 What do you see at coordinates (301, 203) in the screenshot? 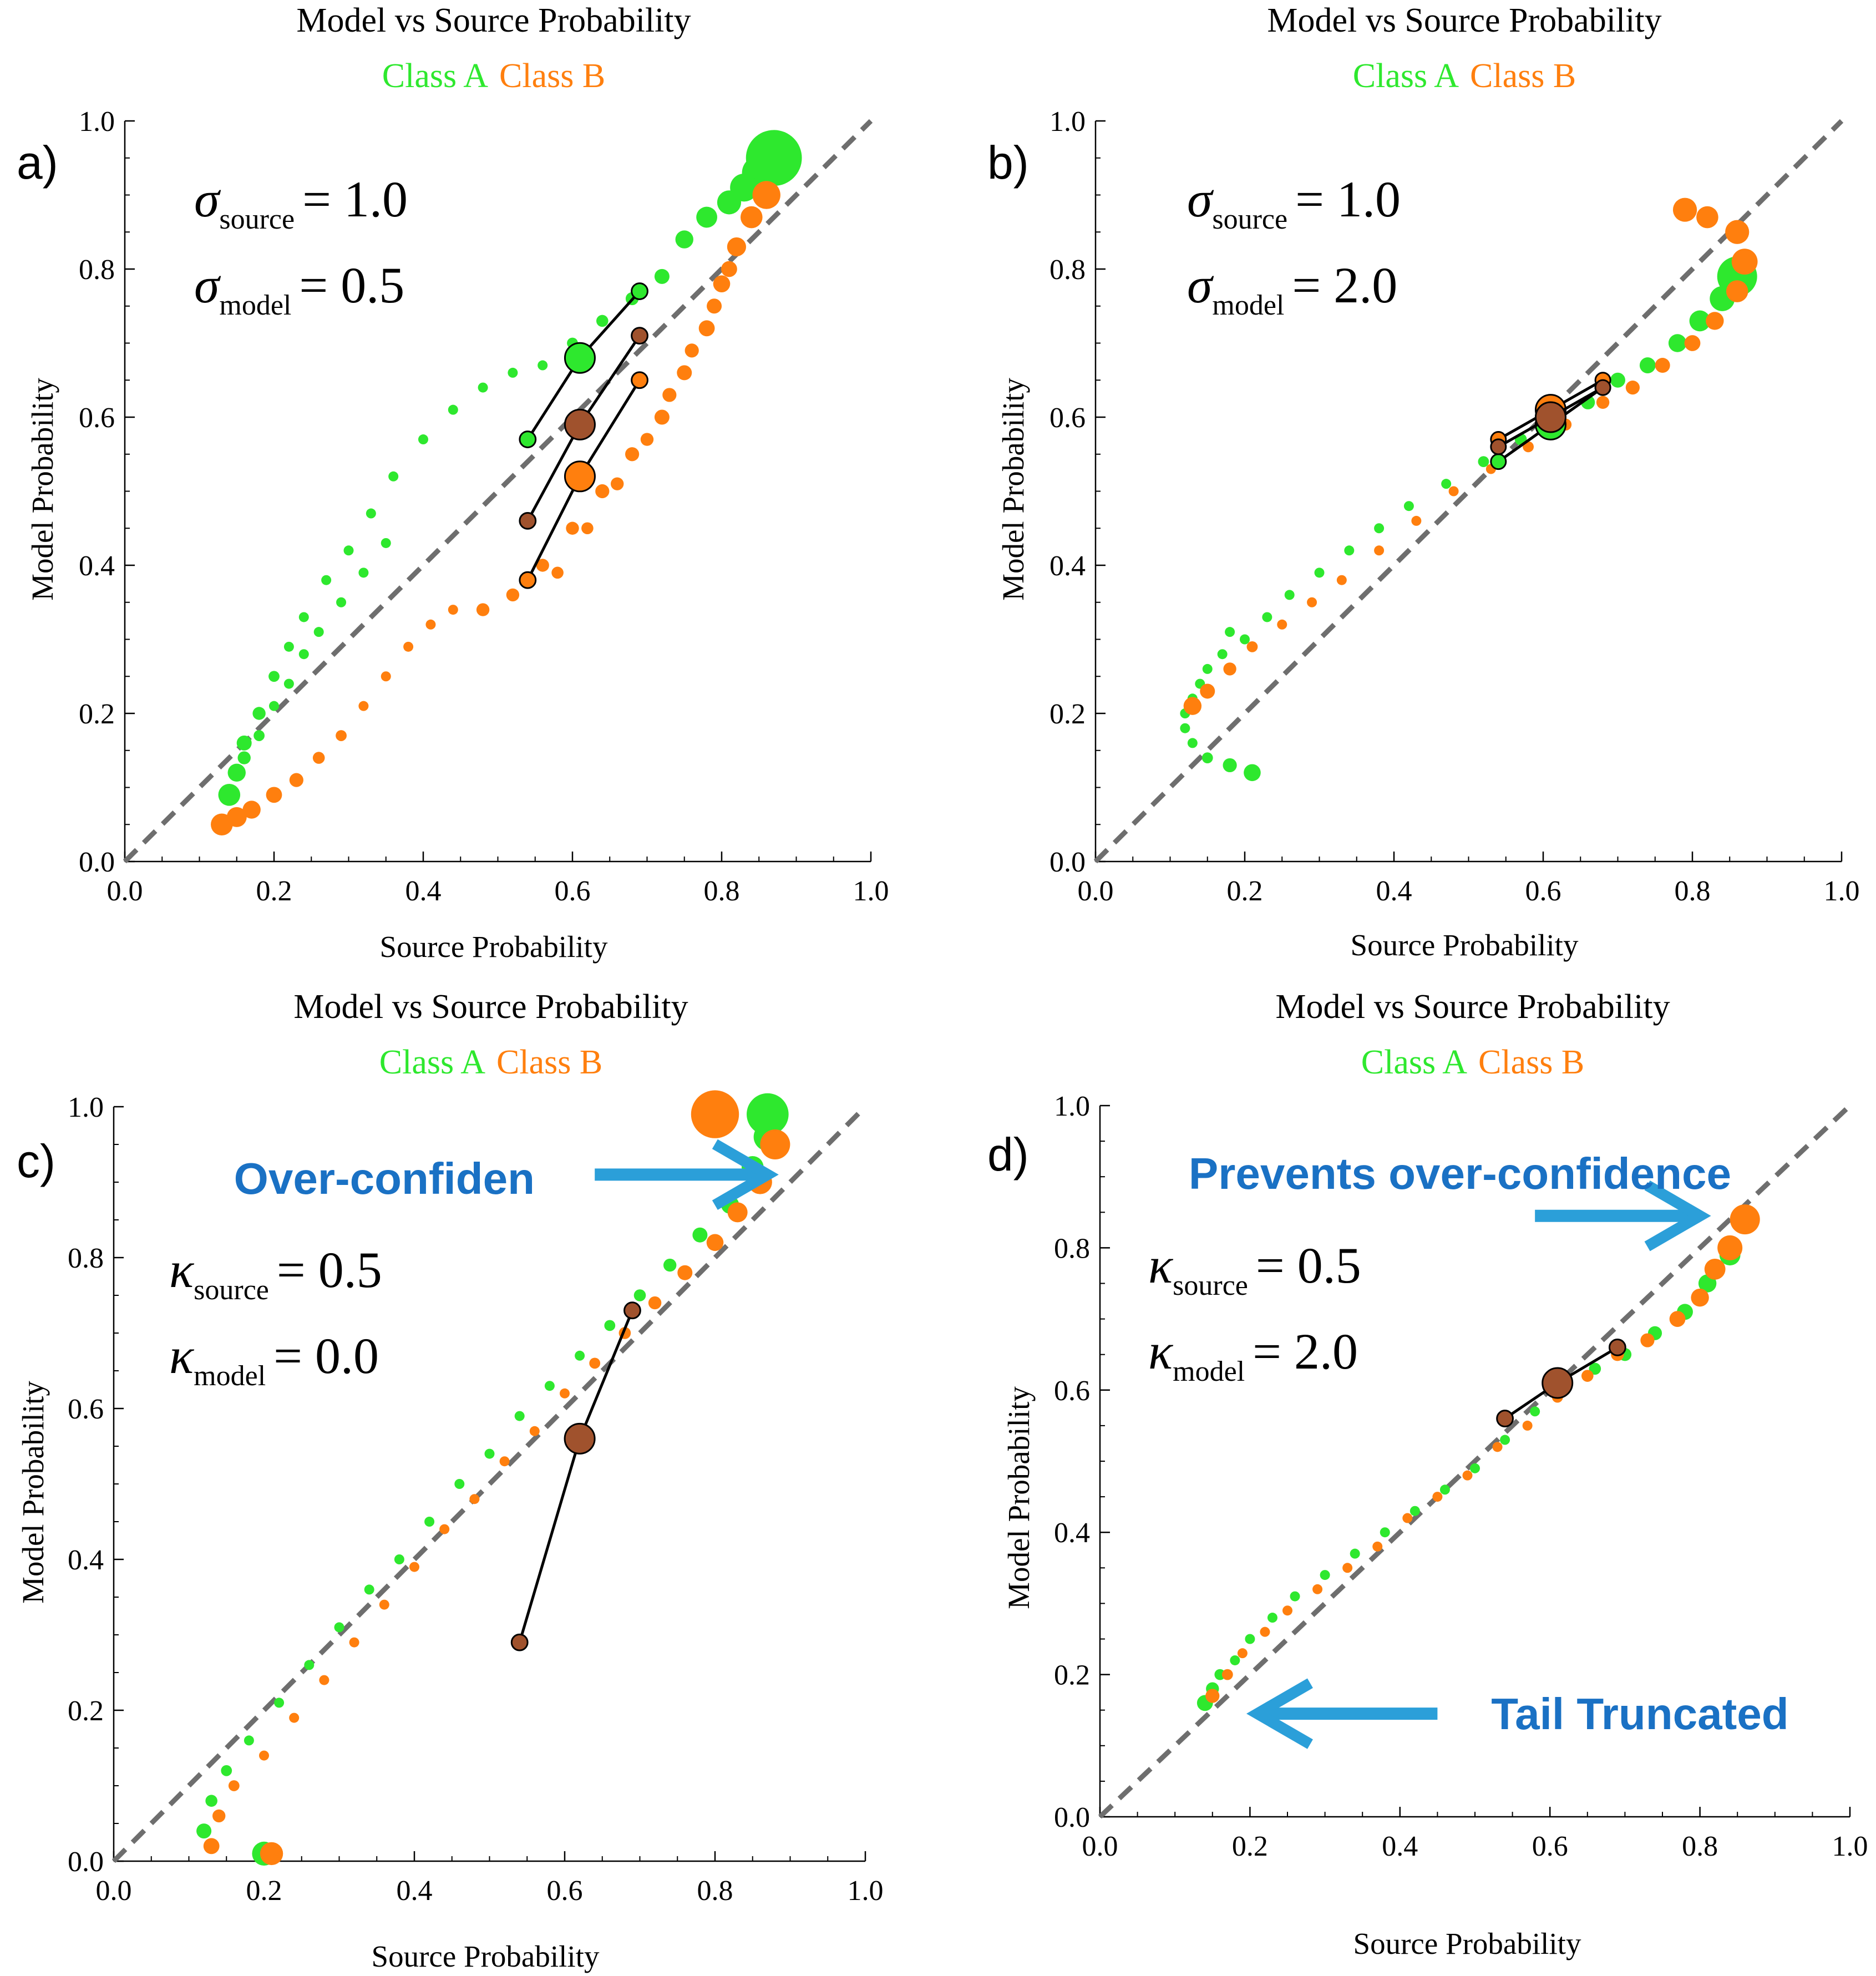
I see `panel-a-param-1: σsource = 1.0` at bounding box center [301, 203].